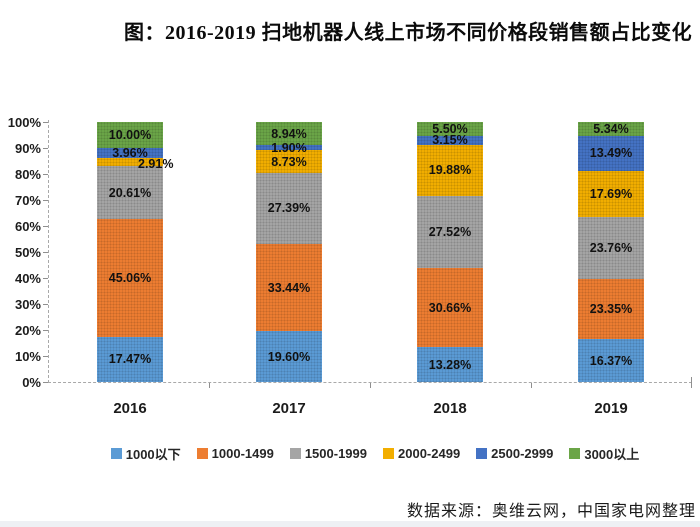 The image size is (700, 527). What do you see at coordinates (450, 128) in the screenshot?
I see `segment-label-2018-3000以上: 5.50%` at bounding box center [450, 128].